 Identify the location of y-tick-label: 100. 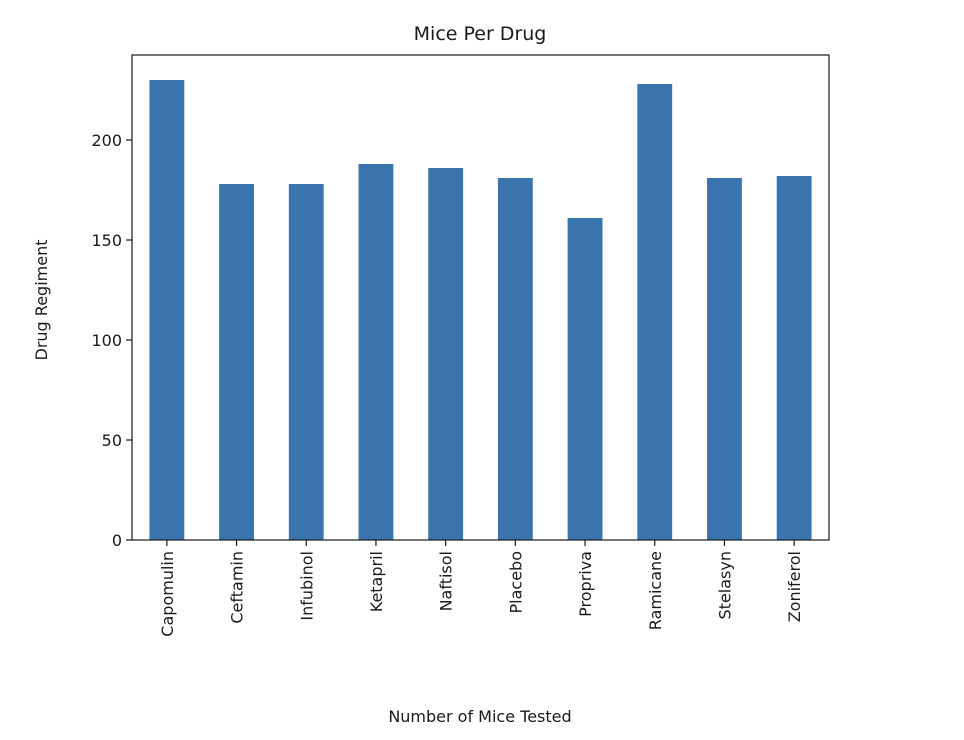
(106, 340).